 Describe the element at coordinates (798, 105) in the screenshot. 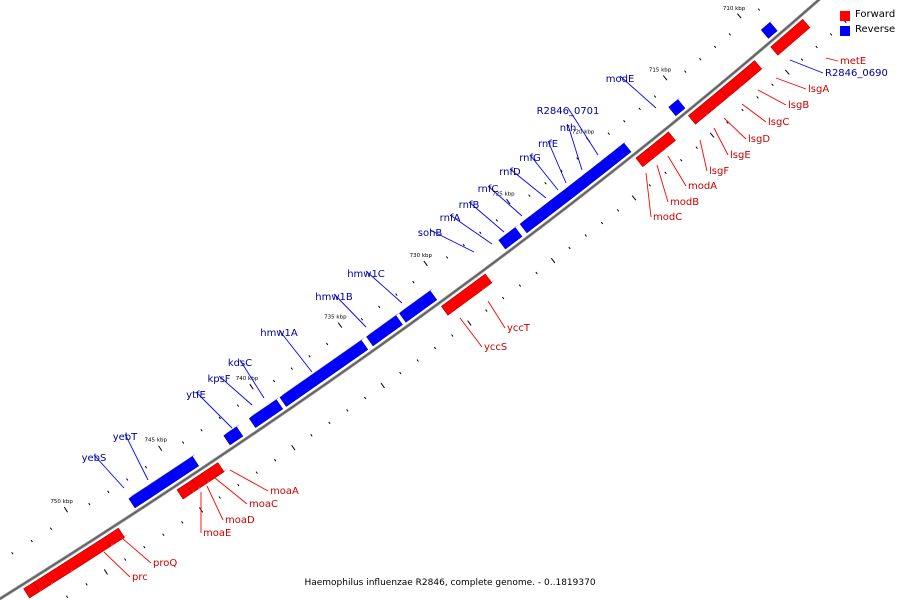

I see `gene-label-lsgB: lsgB` at that location.